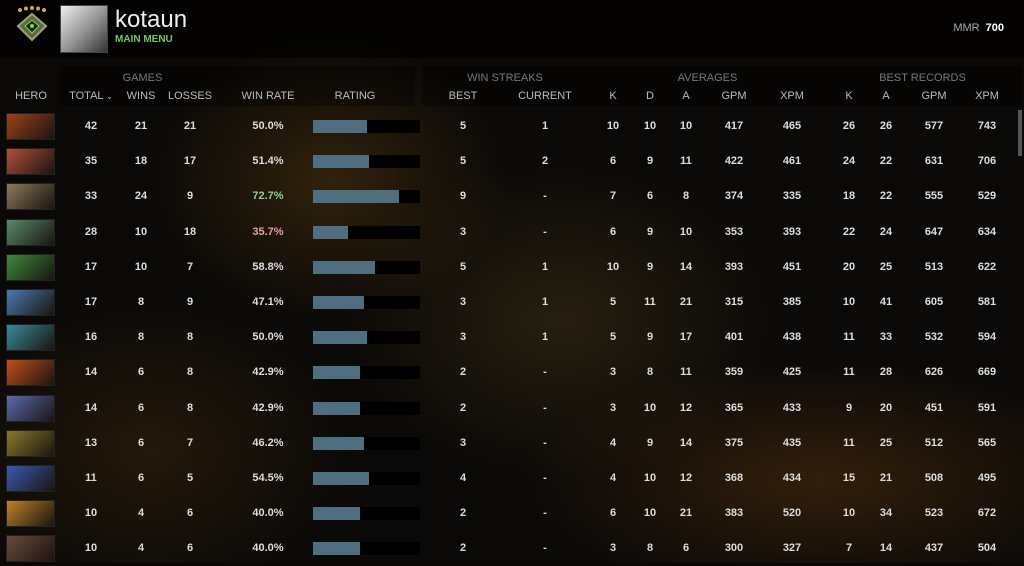 This screenshot has height=566, width=1024. Describe the element at coordinates (987, 96) in the screenshot. I see `col-bxpm: XPM` at that location.